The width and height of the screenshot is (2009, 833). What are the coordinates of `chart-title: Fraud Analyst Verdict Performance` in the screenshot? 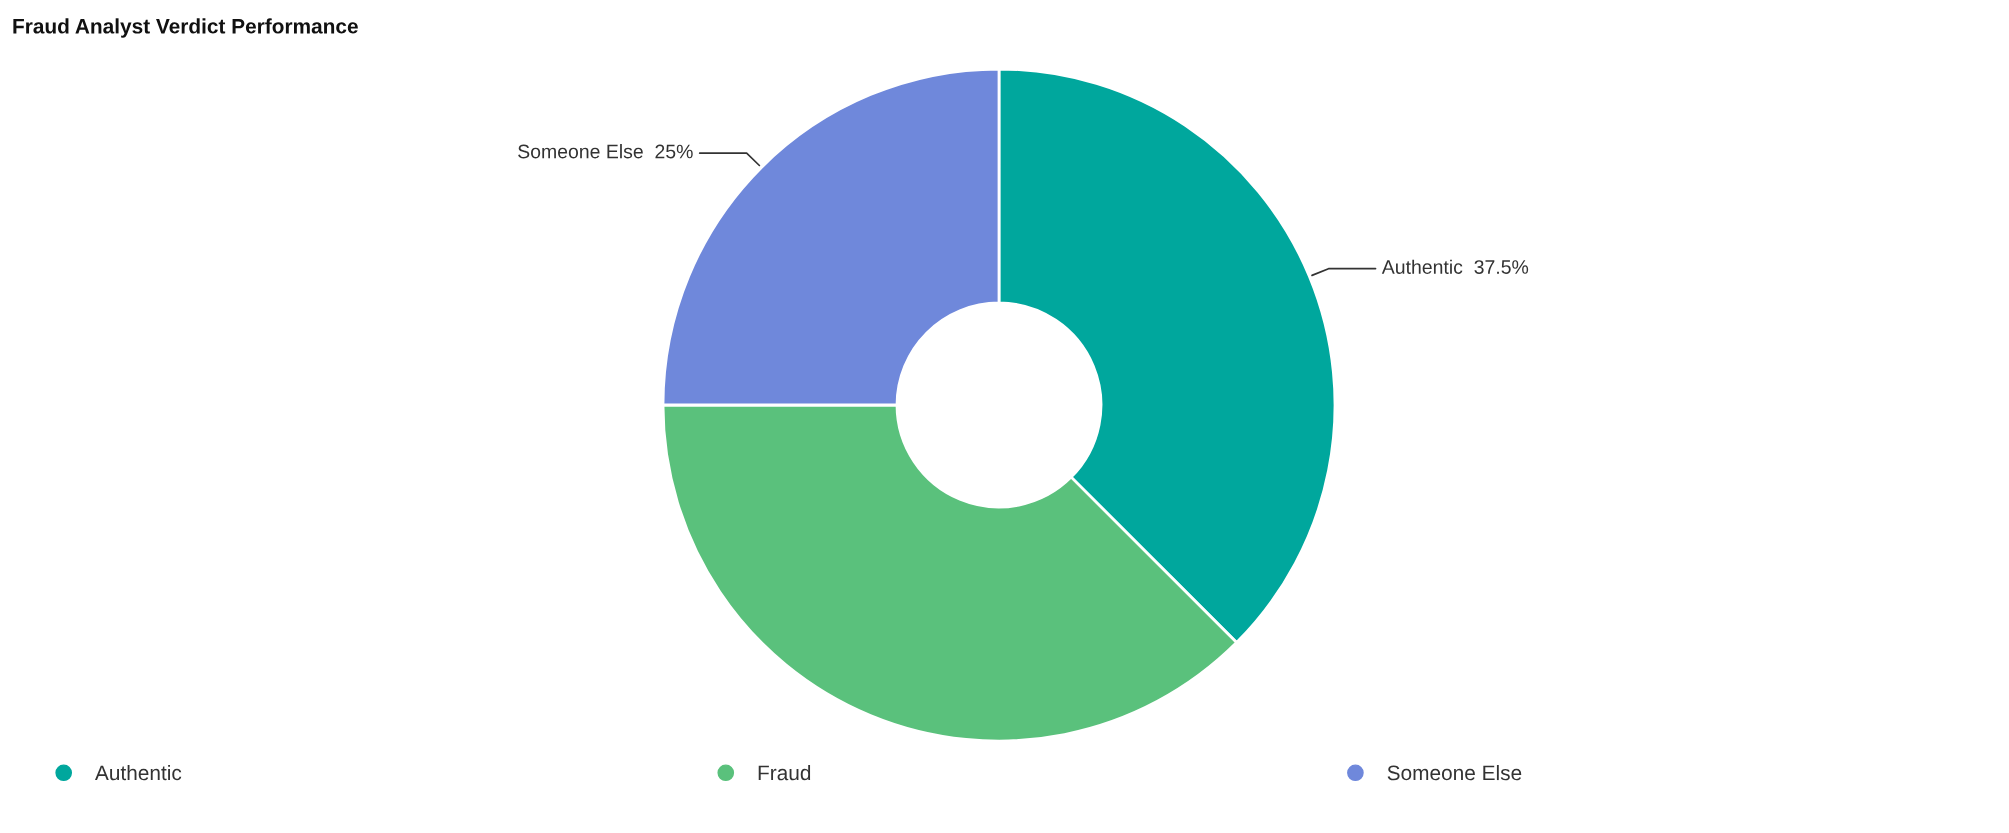 It's located at (185, 28).